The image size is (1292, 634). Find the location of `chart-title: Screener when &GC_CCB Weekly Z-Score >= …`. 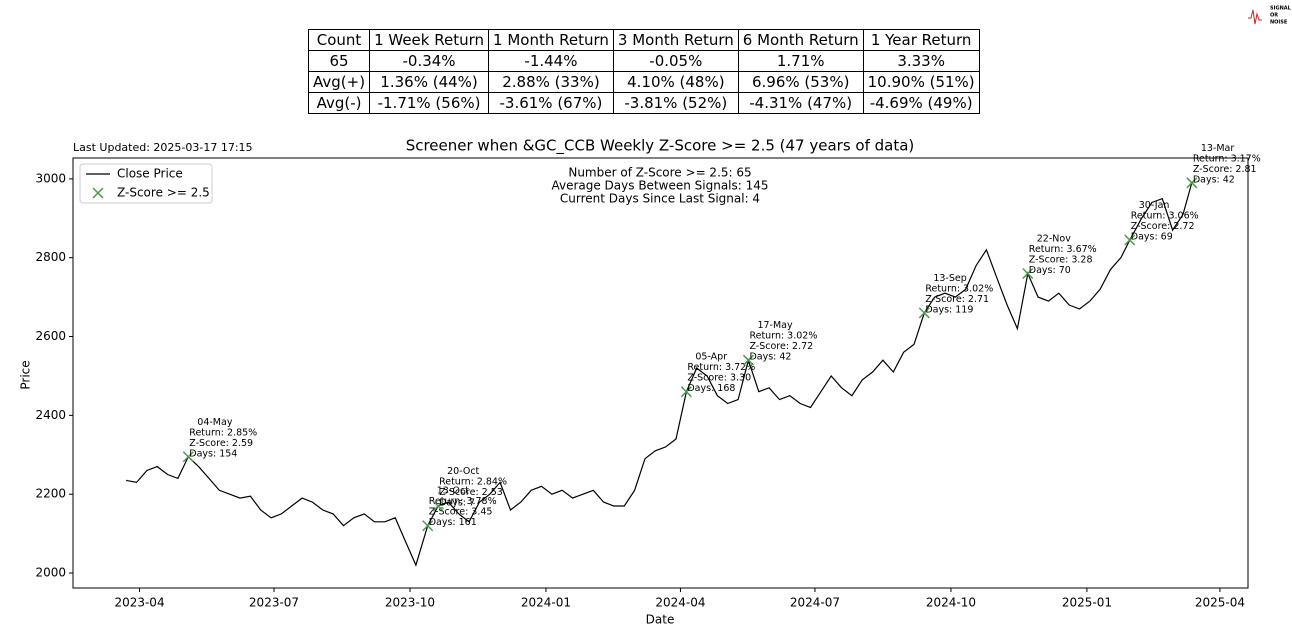

chart-title: Screener when &GC_CCB Weekly Z-Score >= … is located at coordinates (660, 146).